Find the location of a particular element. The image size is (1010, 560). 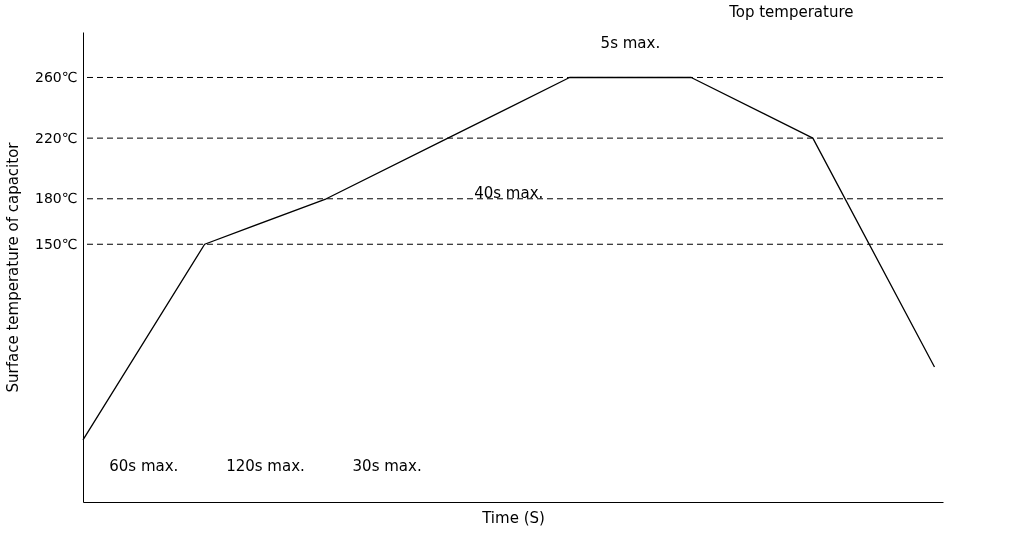

y-tick-label: 220℃ is located at coordinates (56, 137).